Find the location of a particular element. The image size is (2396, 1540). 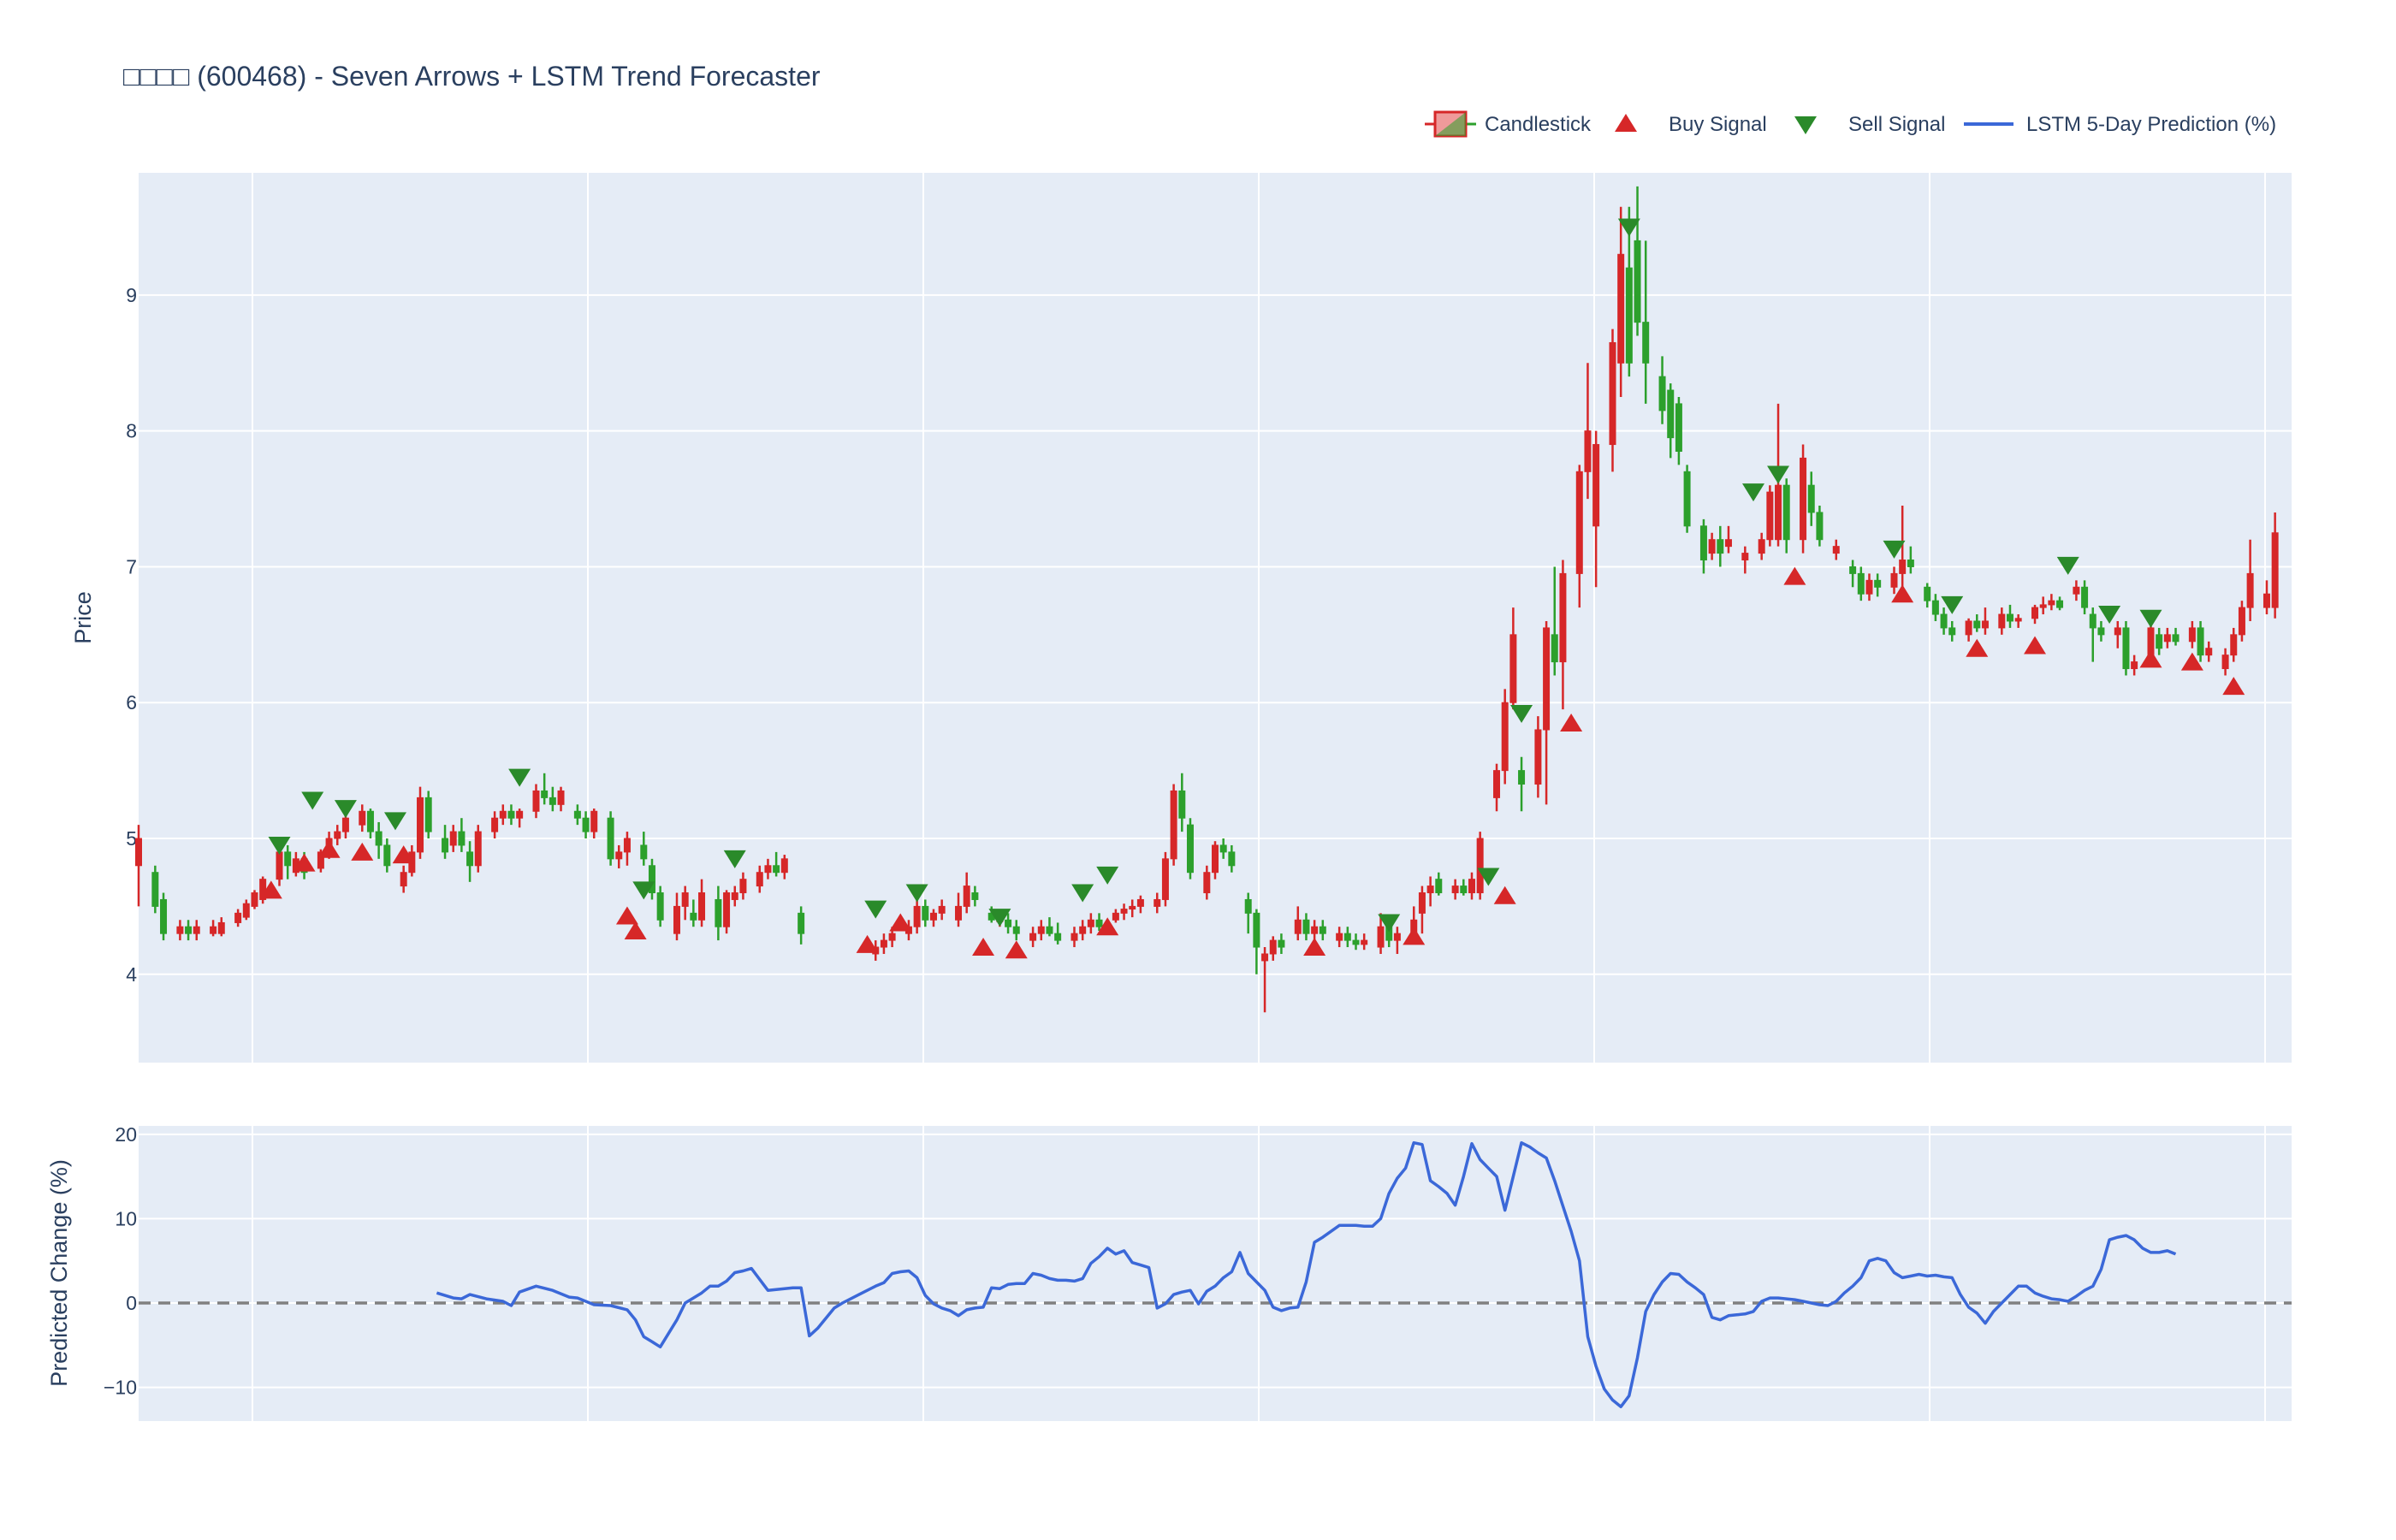

legend-item-triangle-up: Buy Signal is located at coordinates (1691, 124).